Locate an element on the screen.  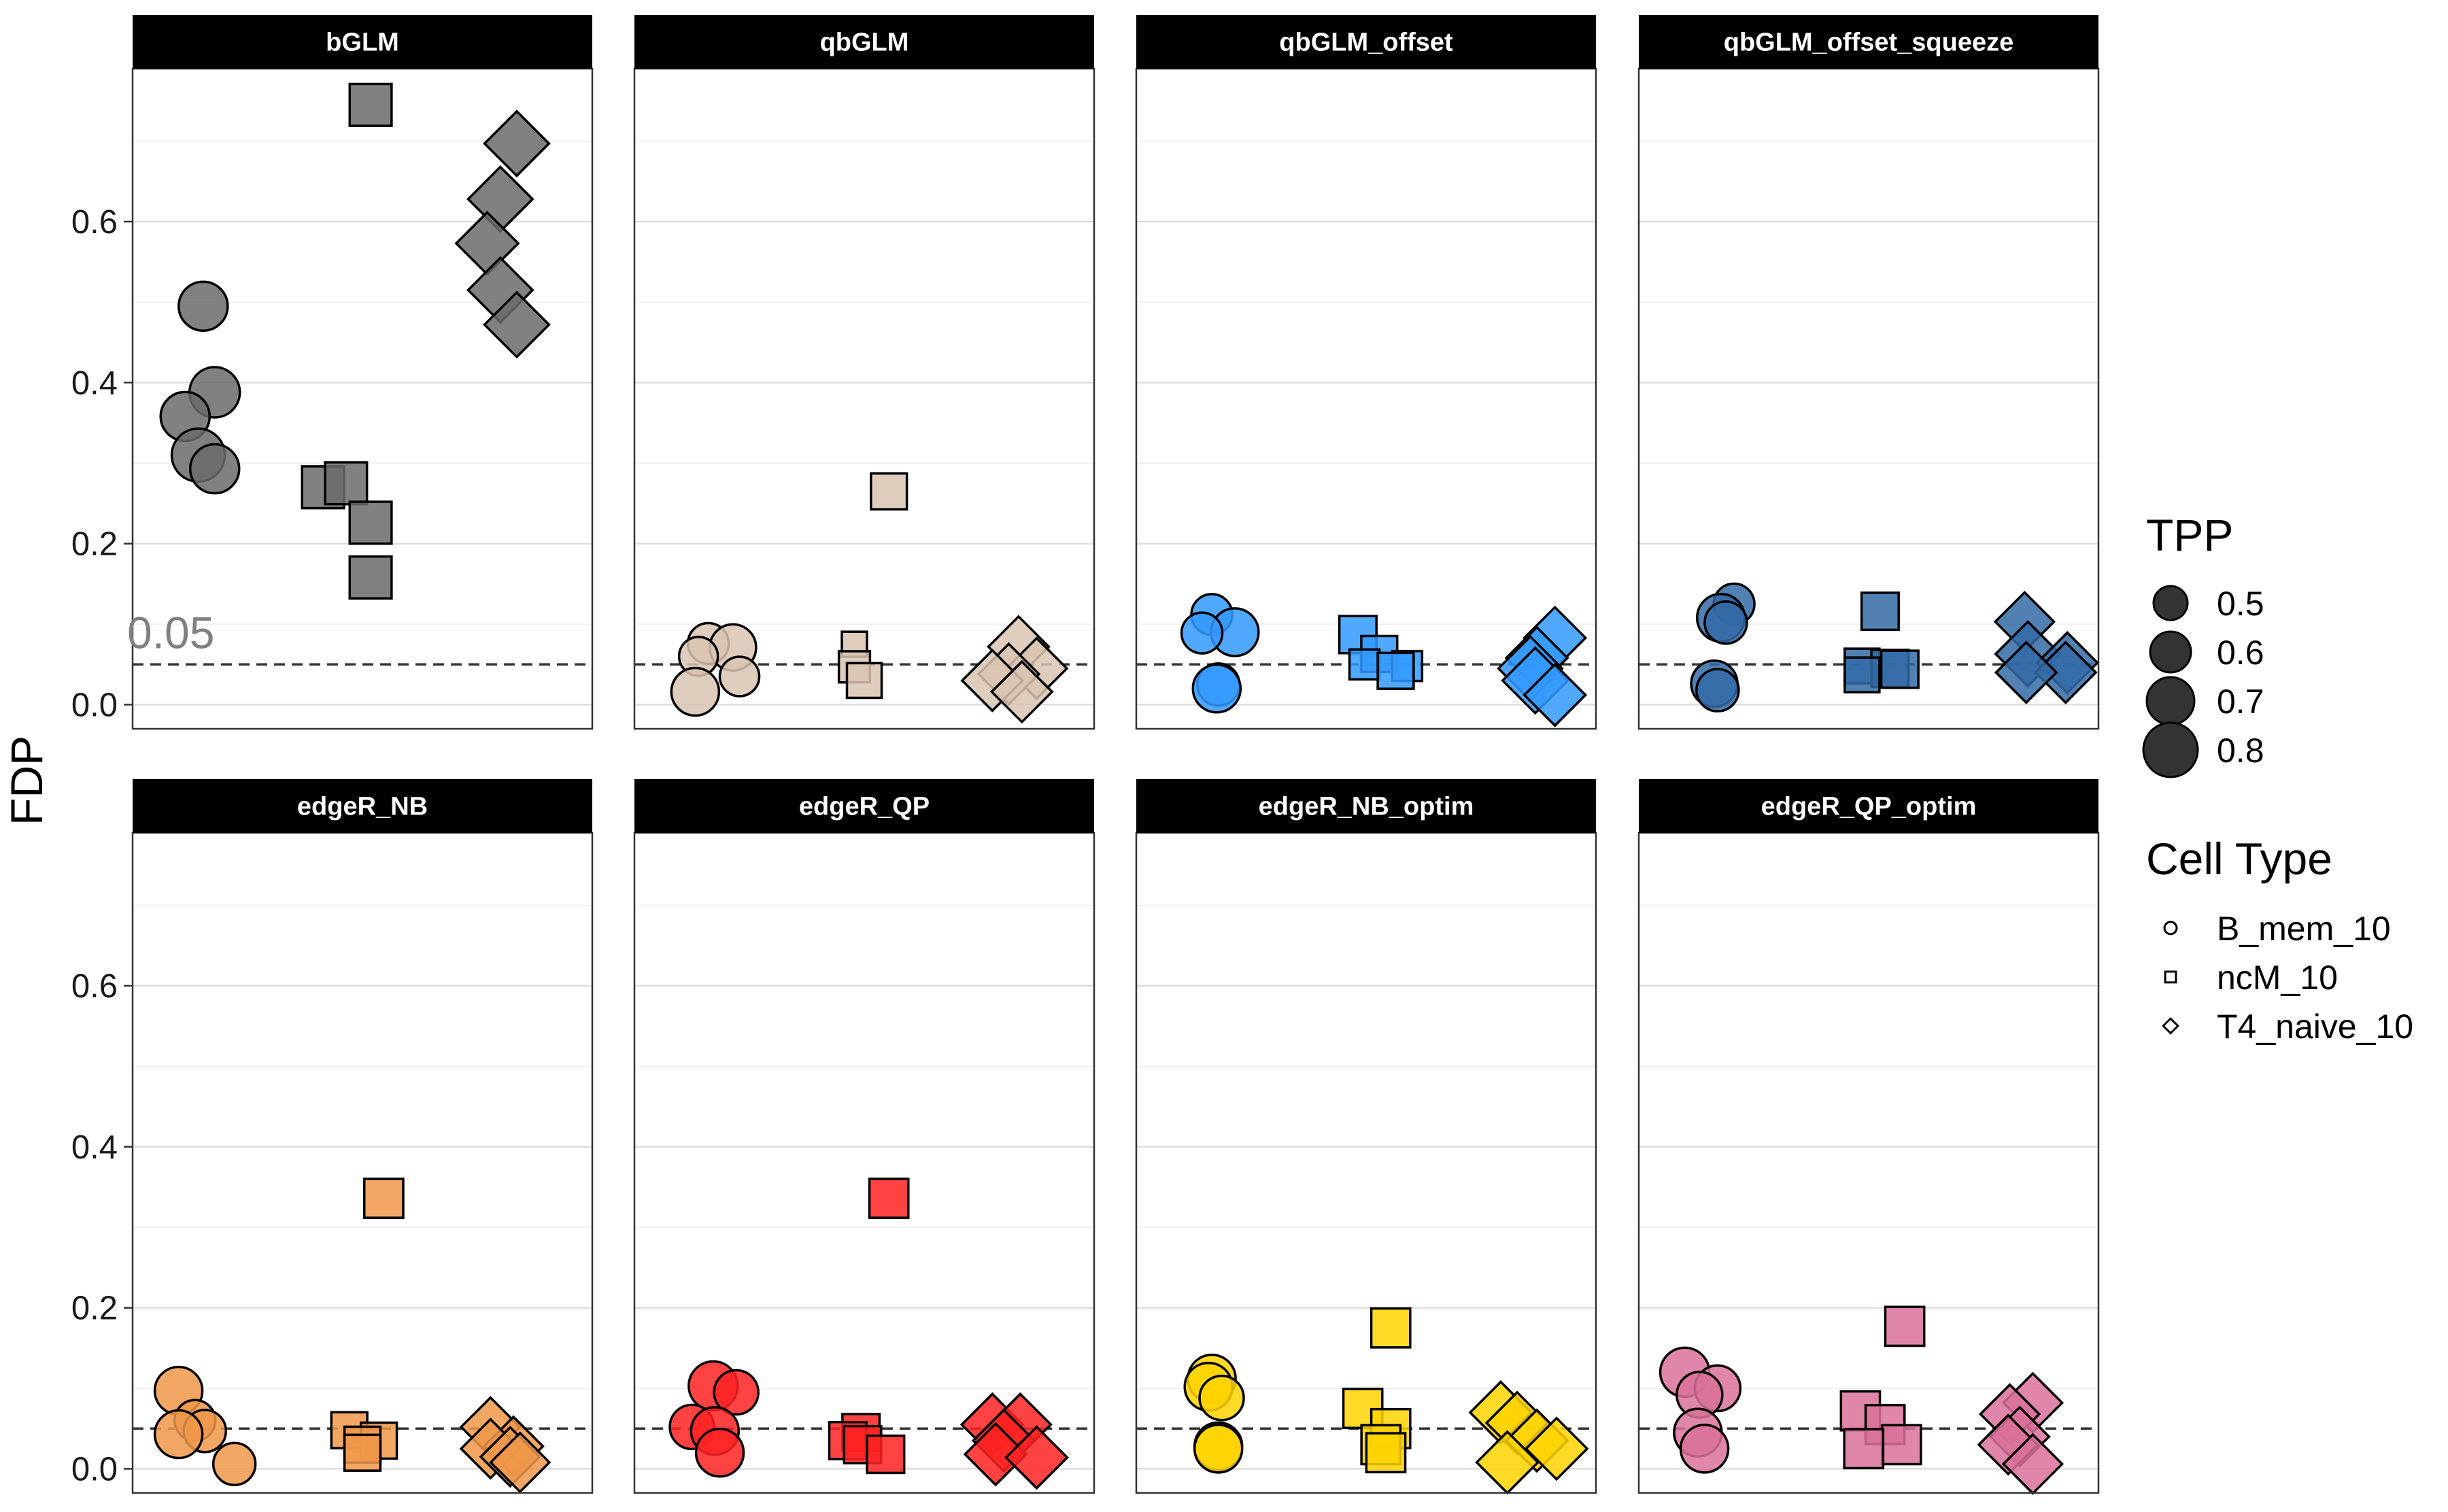
facet-strip-label: edgeR_QP_optim is located at coordinates (1869, 807).